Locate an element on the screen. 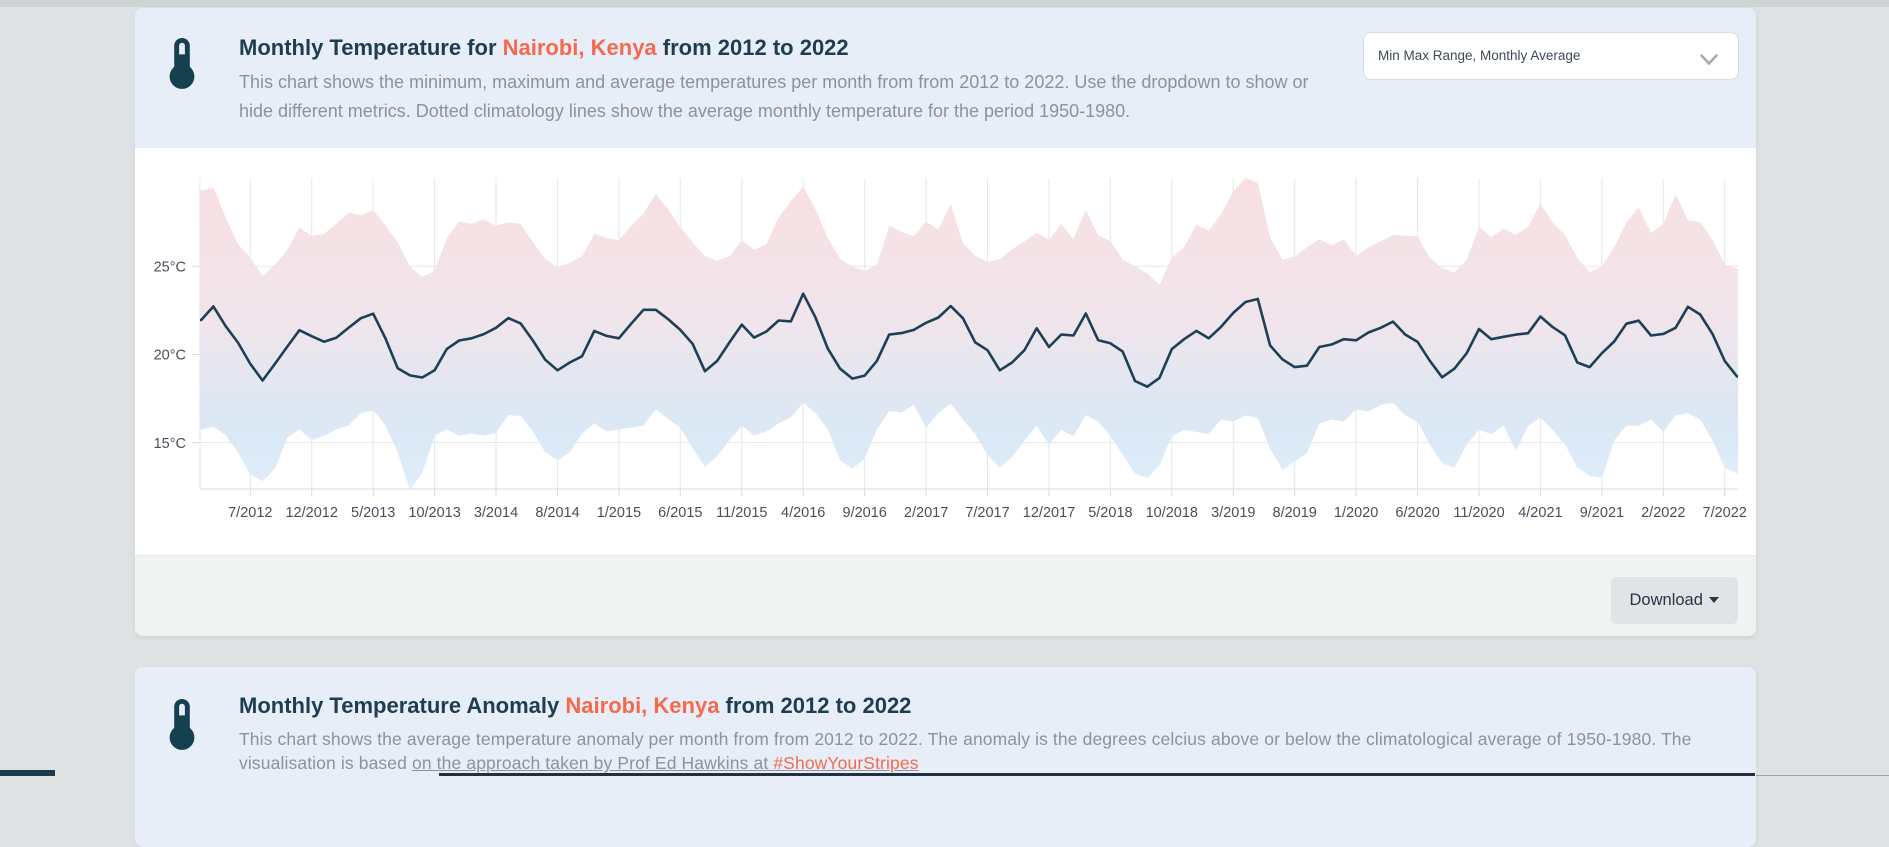 This screenshot has height=847, width=1889. svg-text: 3/2014 is located at coordinates (496, 513).